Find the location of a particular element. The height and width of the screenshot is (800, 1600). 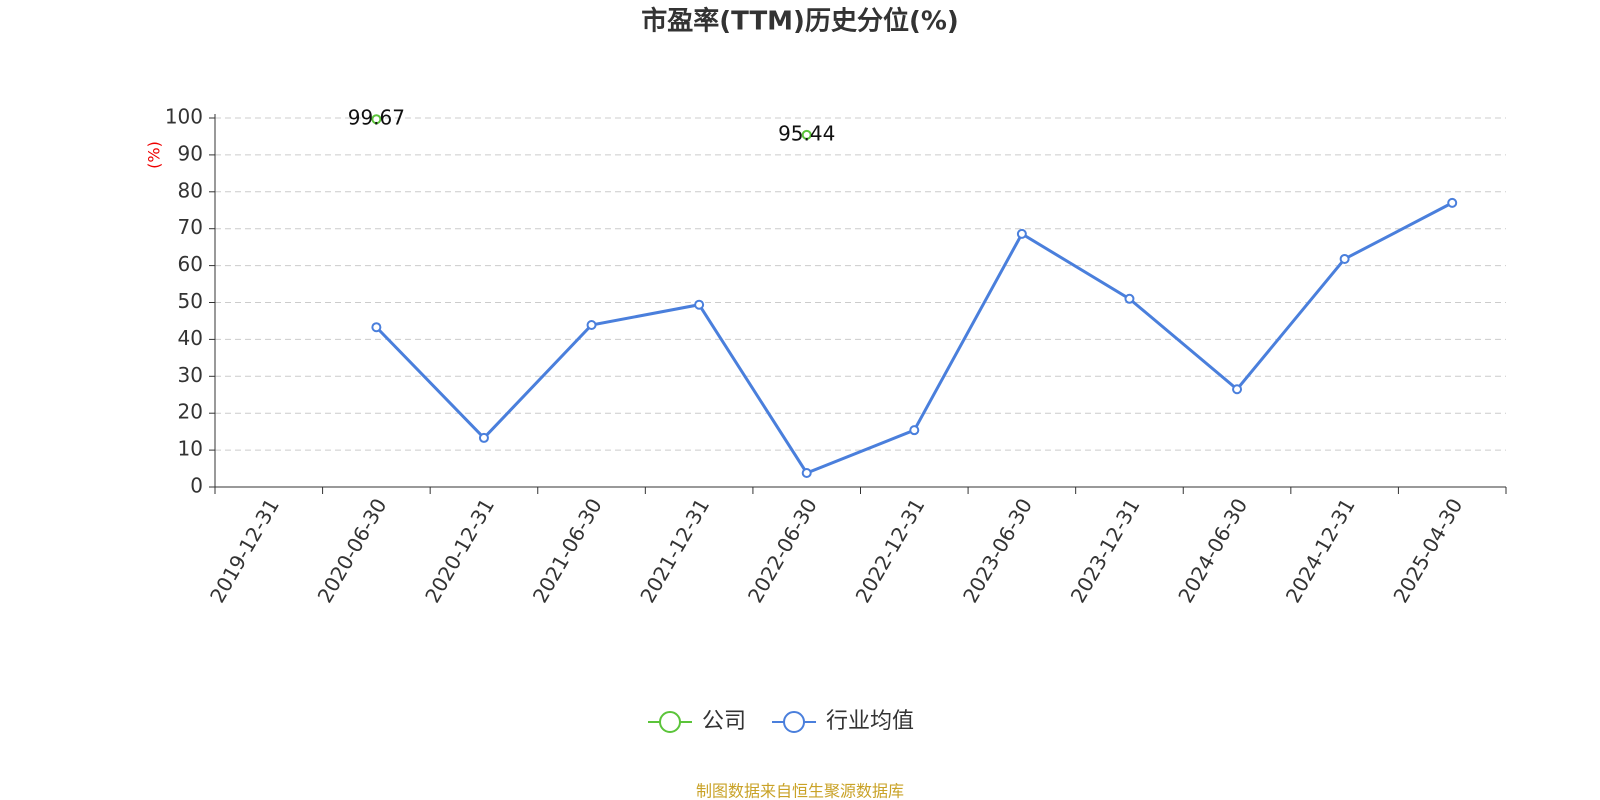

y-tick-label: 60 is located at coordinates (190, 264).